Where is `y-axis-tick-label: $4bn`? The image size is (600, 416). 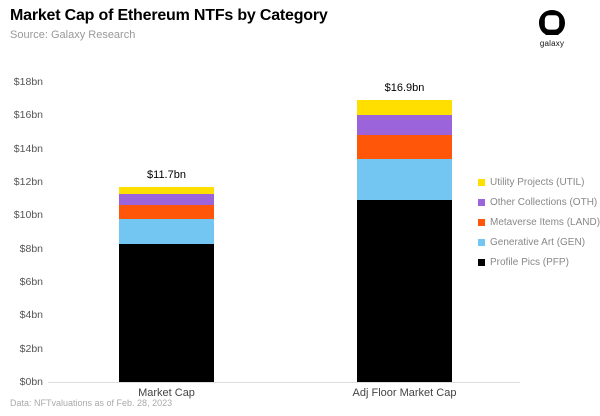 y-axis-tick-label: $4bn is located at coordinates (31, 315).